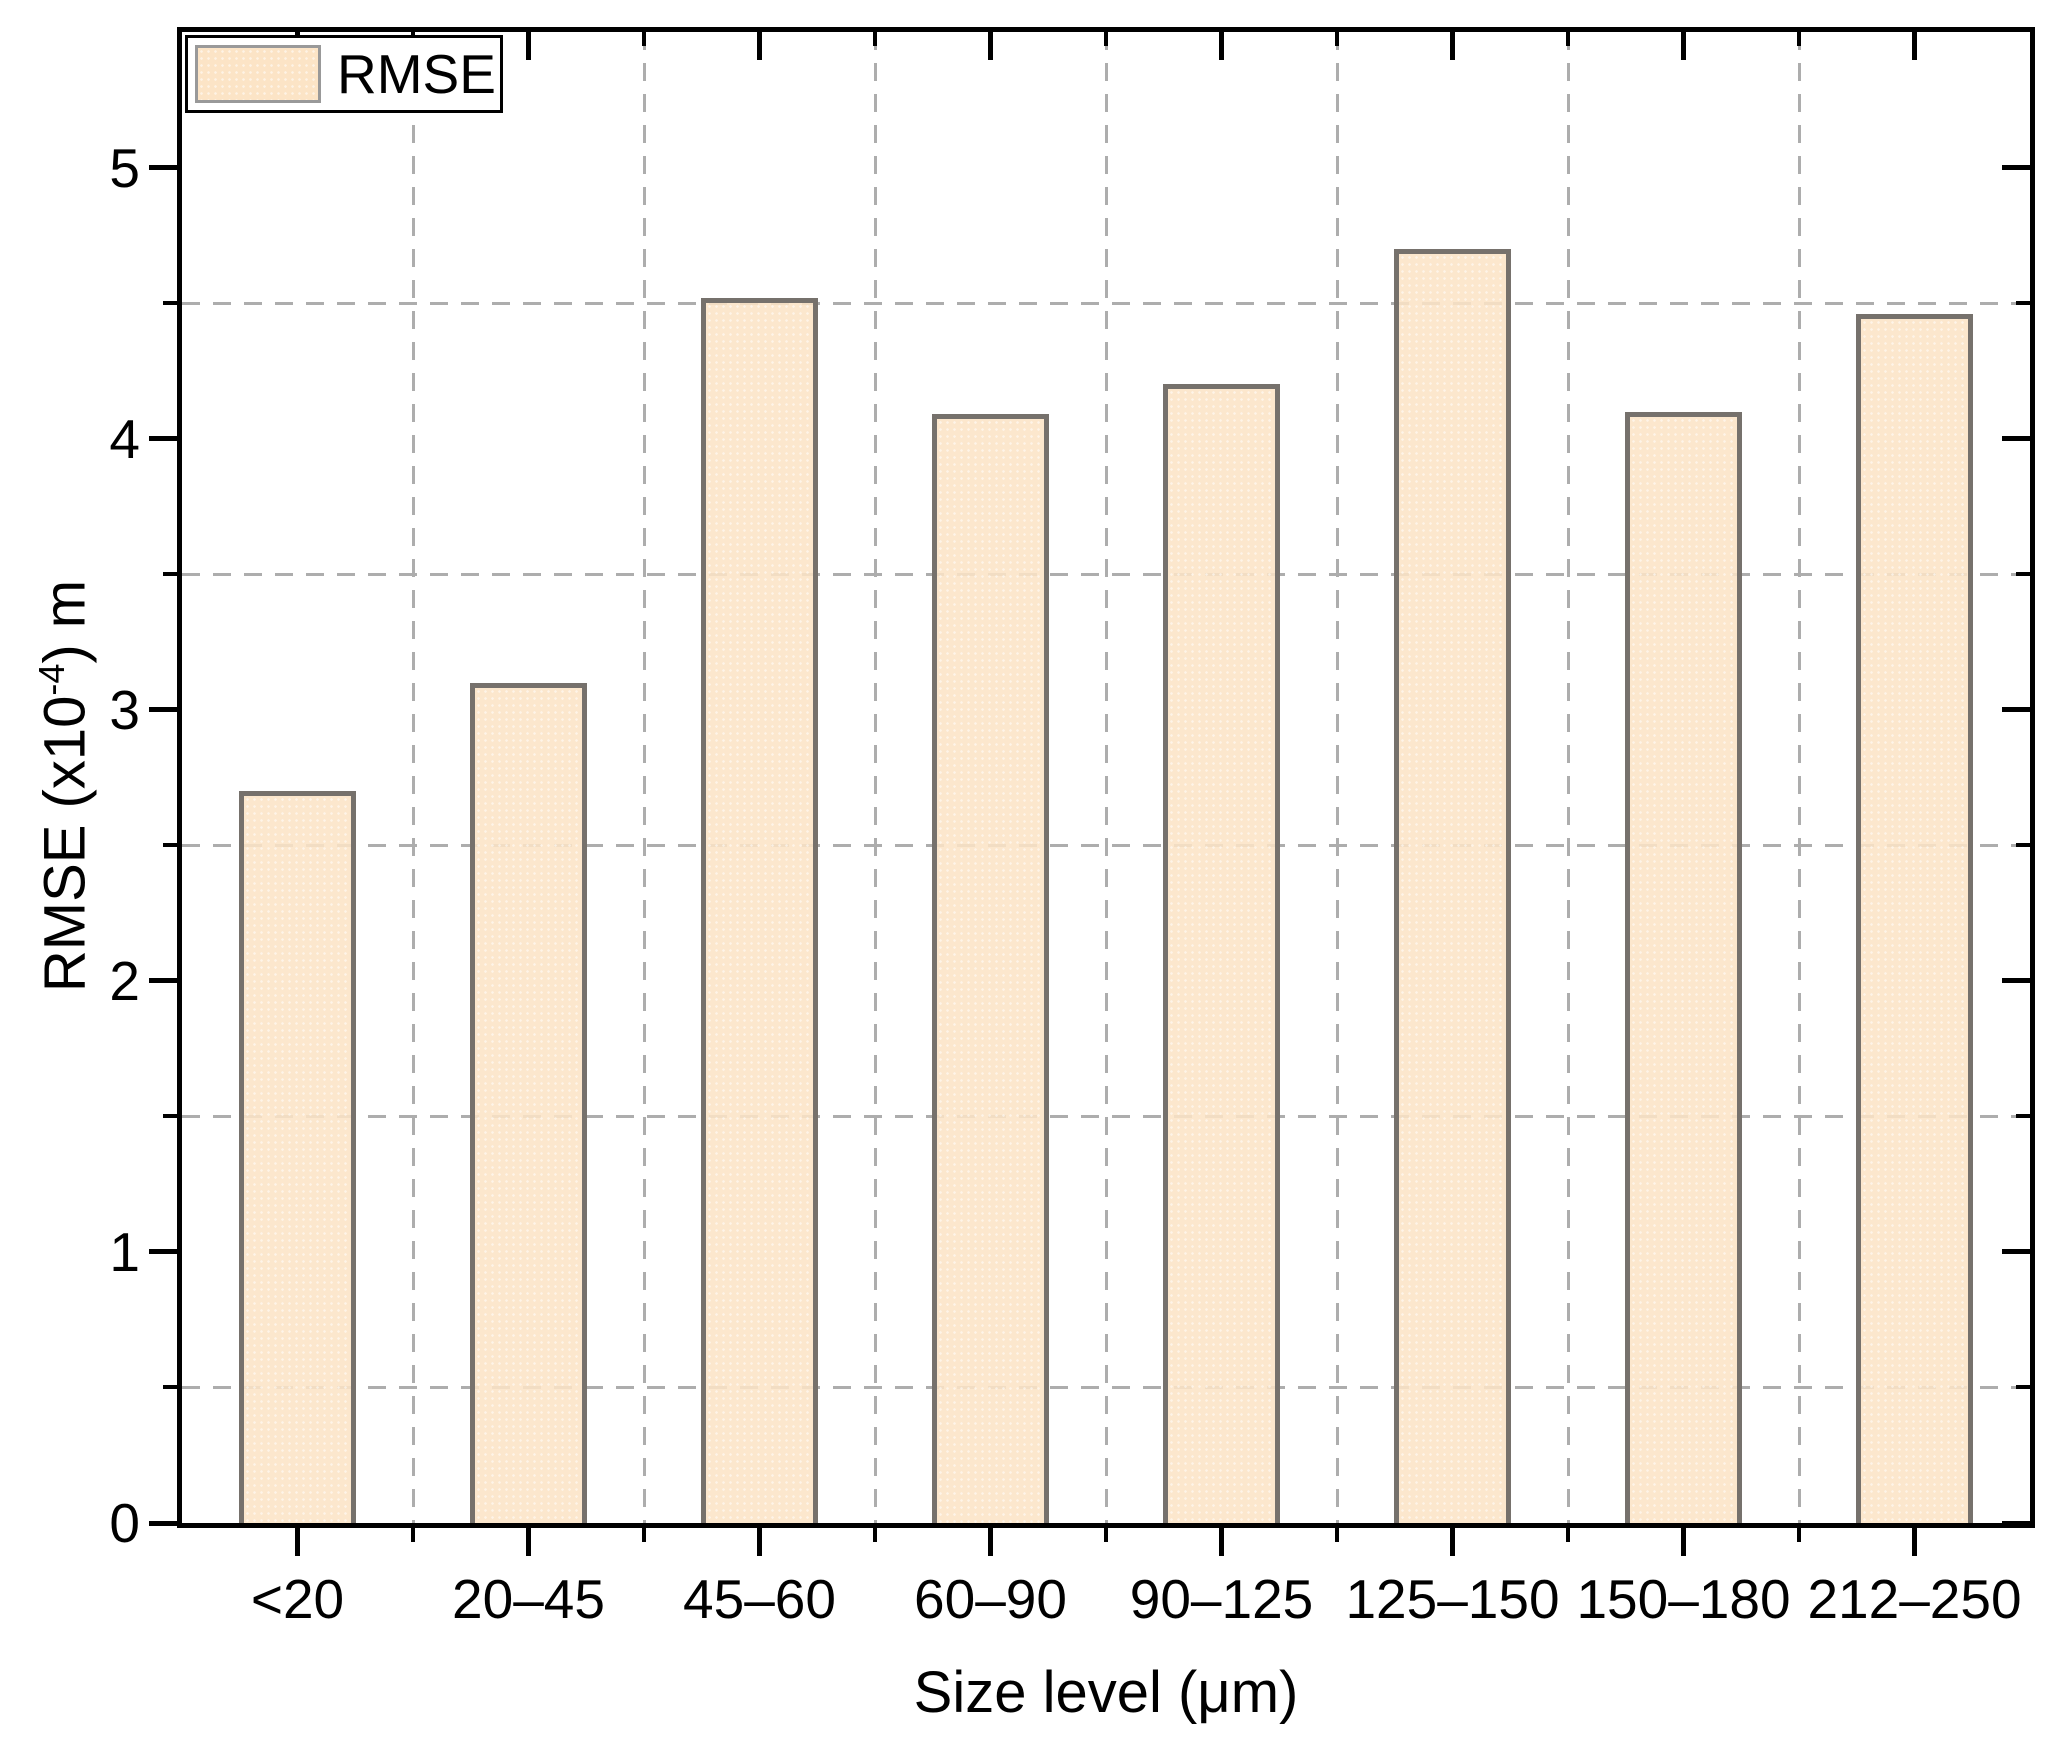 This screenshot has width=2068, height=1742. What do you see at coordinates (1683, 1599) in the screenshot?
I see `x-tick-label-150–180: 150–180` at bounding box center [1683, 1599].